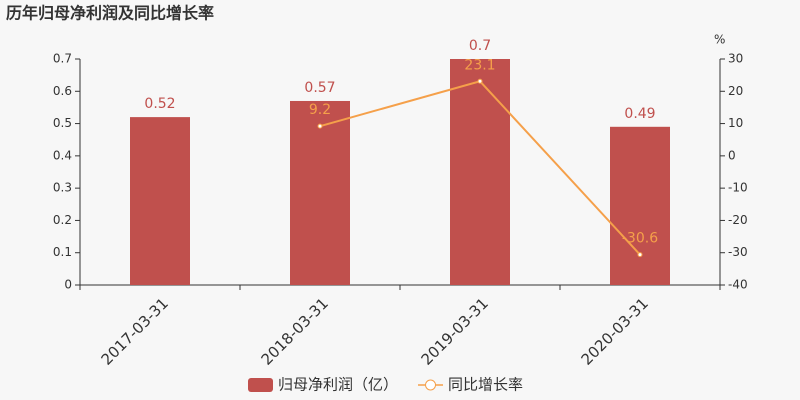 This screenshot has width=800, height=400. What do you see at coordinates (62, 155) in the screenshot?
I see `y-tick-label: 0.4` at bounding box center [62, 155].